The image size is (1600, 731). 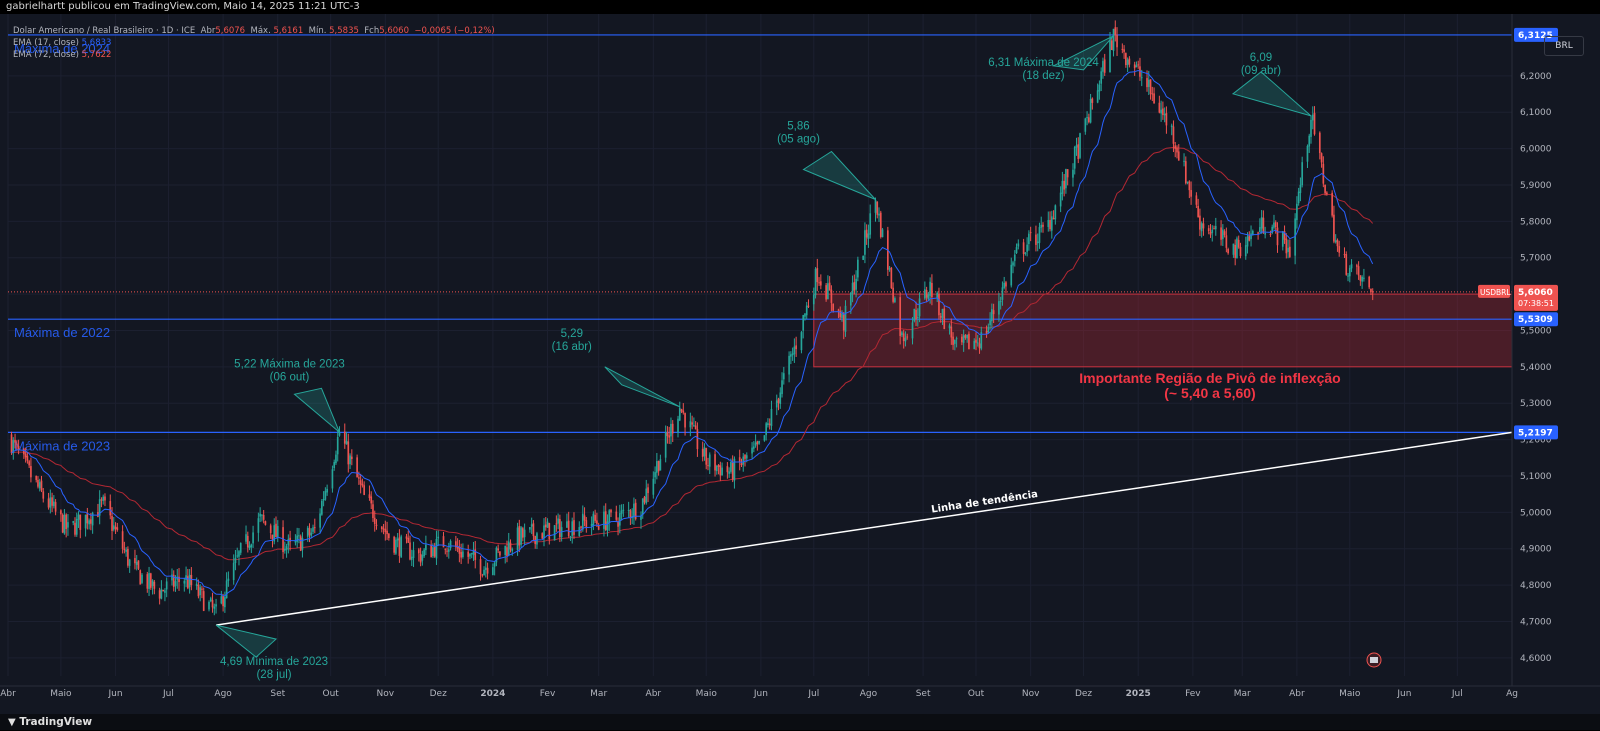 What do you see at coordinates (115, 694) in the screenshot?
I see `x-tick-label: Jun` at bounding box center [115, 694].